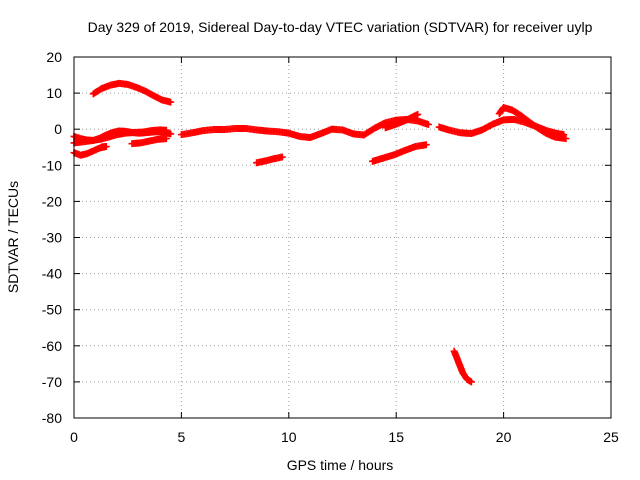 The image size is (640, 480). What do you see at coordinates (344, 437) in the screenshot?
I see `x-tick-labels: 0 5 10 15 20 25` at bounding box center [344, 437].